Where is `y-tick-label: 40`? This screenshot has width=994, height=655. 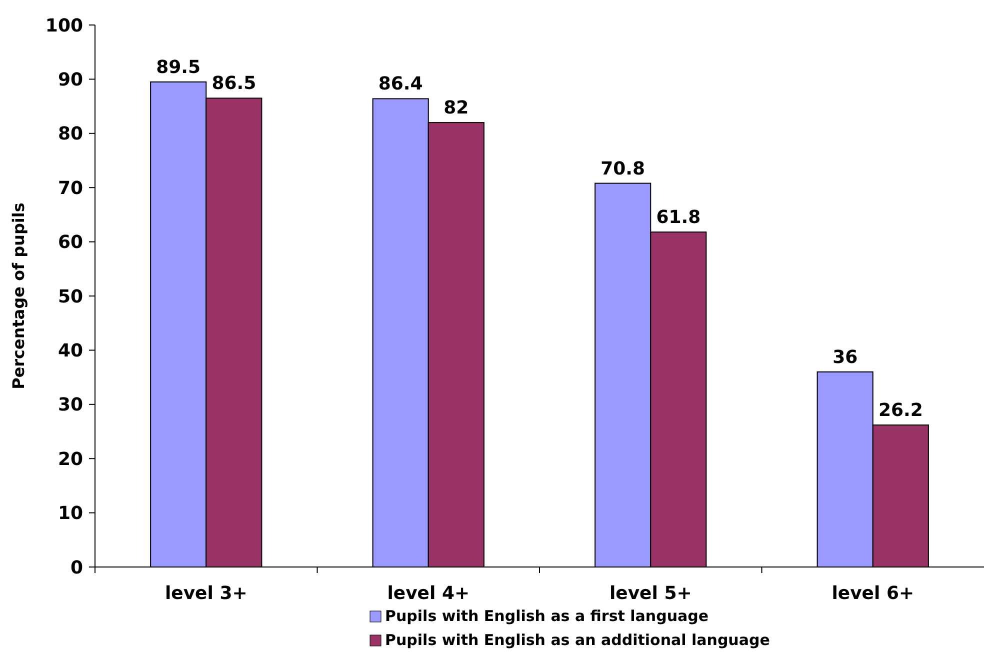
y-tick-label: 40 is located at coordinates (70, 351).